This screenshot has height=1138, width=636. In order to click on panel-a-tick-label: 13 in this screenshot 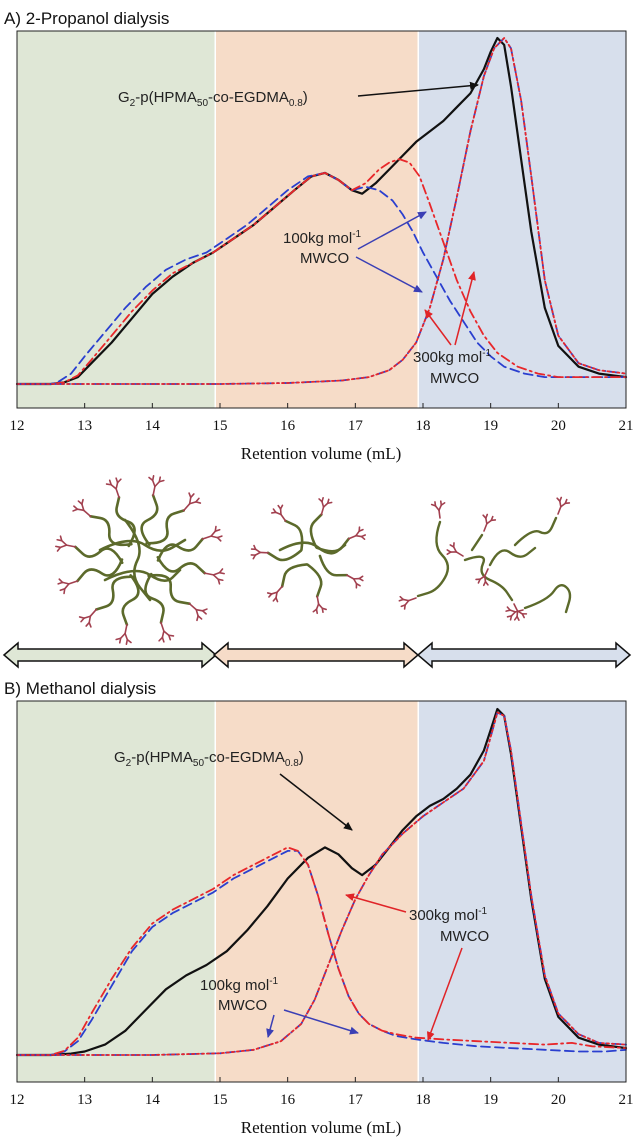, I will do `click(84, 426)`.